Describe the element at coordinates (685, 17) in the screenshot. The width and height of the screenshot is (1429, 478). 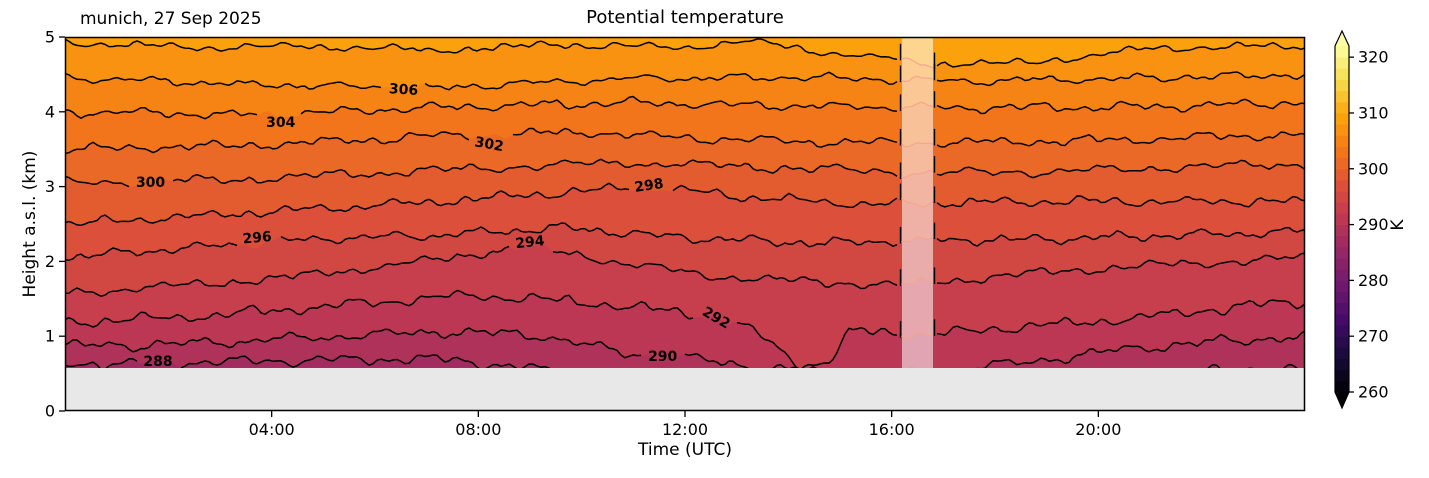
I see `plot-title: Potential temperature` at that location.